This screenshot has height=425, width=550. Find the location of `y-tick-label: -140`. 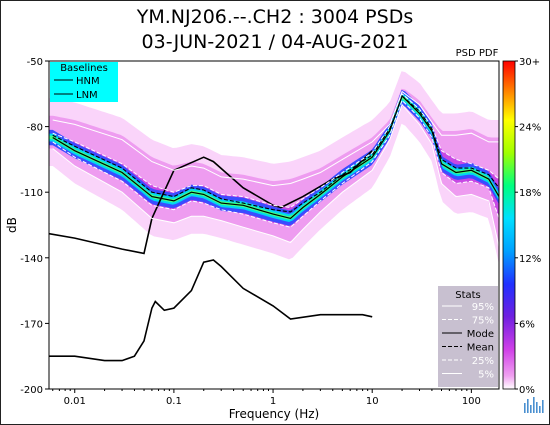

y-tick-label: -140 is located at coordinates (31, 259).